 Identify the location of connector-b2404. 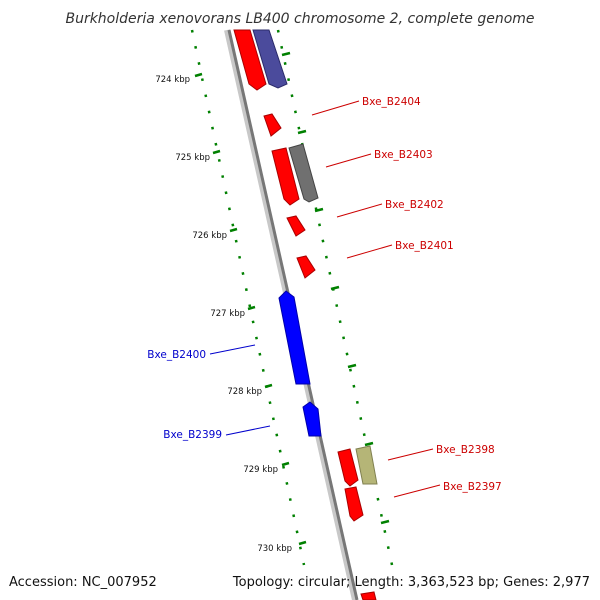
(335, 108).